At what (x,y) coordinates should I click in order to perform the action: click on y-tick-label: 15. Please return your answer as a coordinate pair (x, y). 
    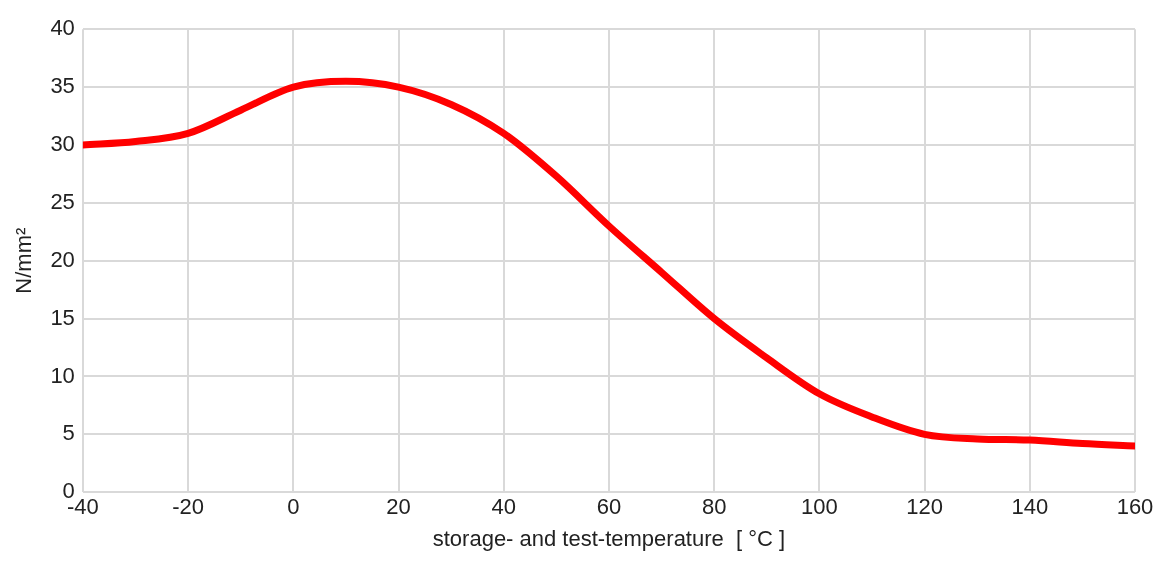
    Looking at the image, I should click on (62, 317).